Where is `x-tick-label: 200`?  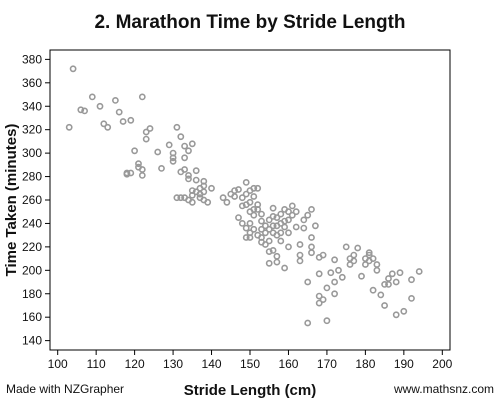
x-tick-label: 200 is located at coordinates (442, 364).